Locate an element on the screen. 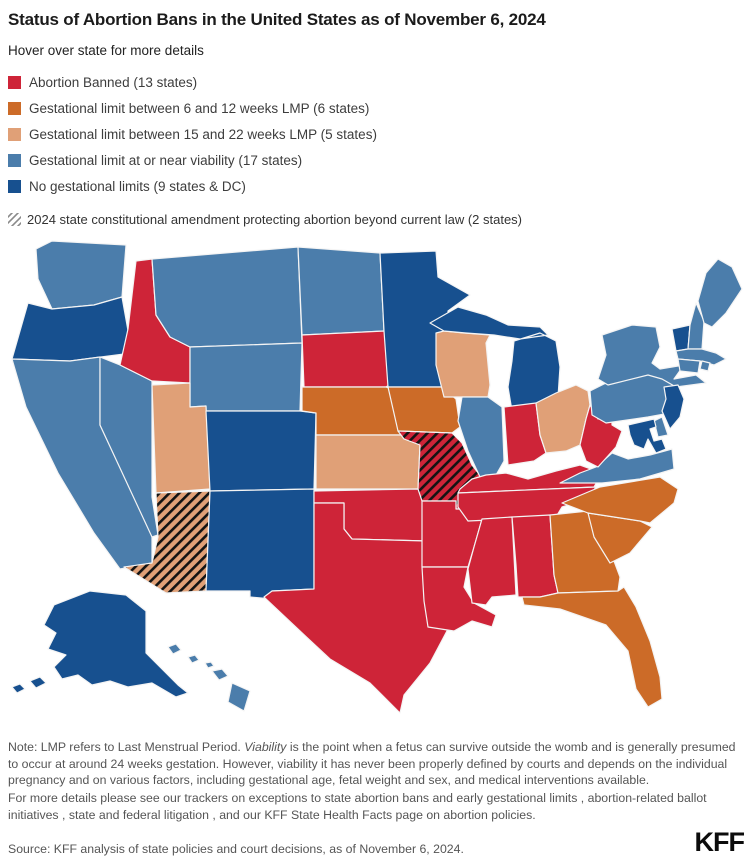  state-alaska is located at coordinates (100, 644).